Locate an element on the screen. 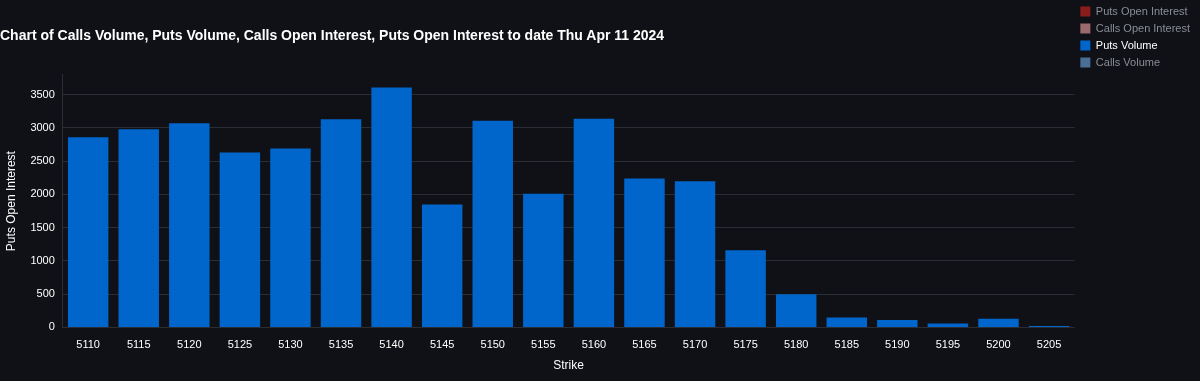  y-tick-label: 2500 is located at coordinates (42, 160).